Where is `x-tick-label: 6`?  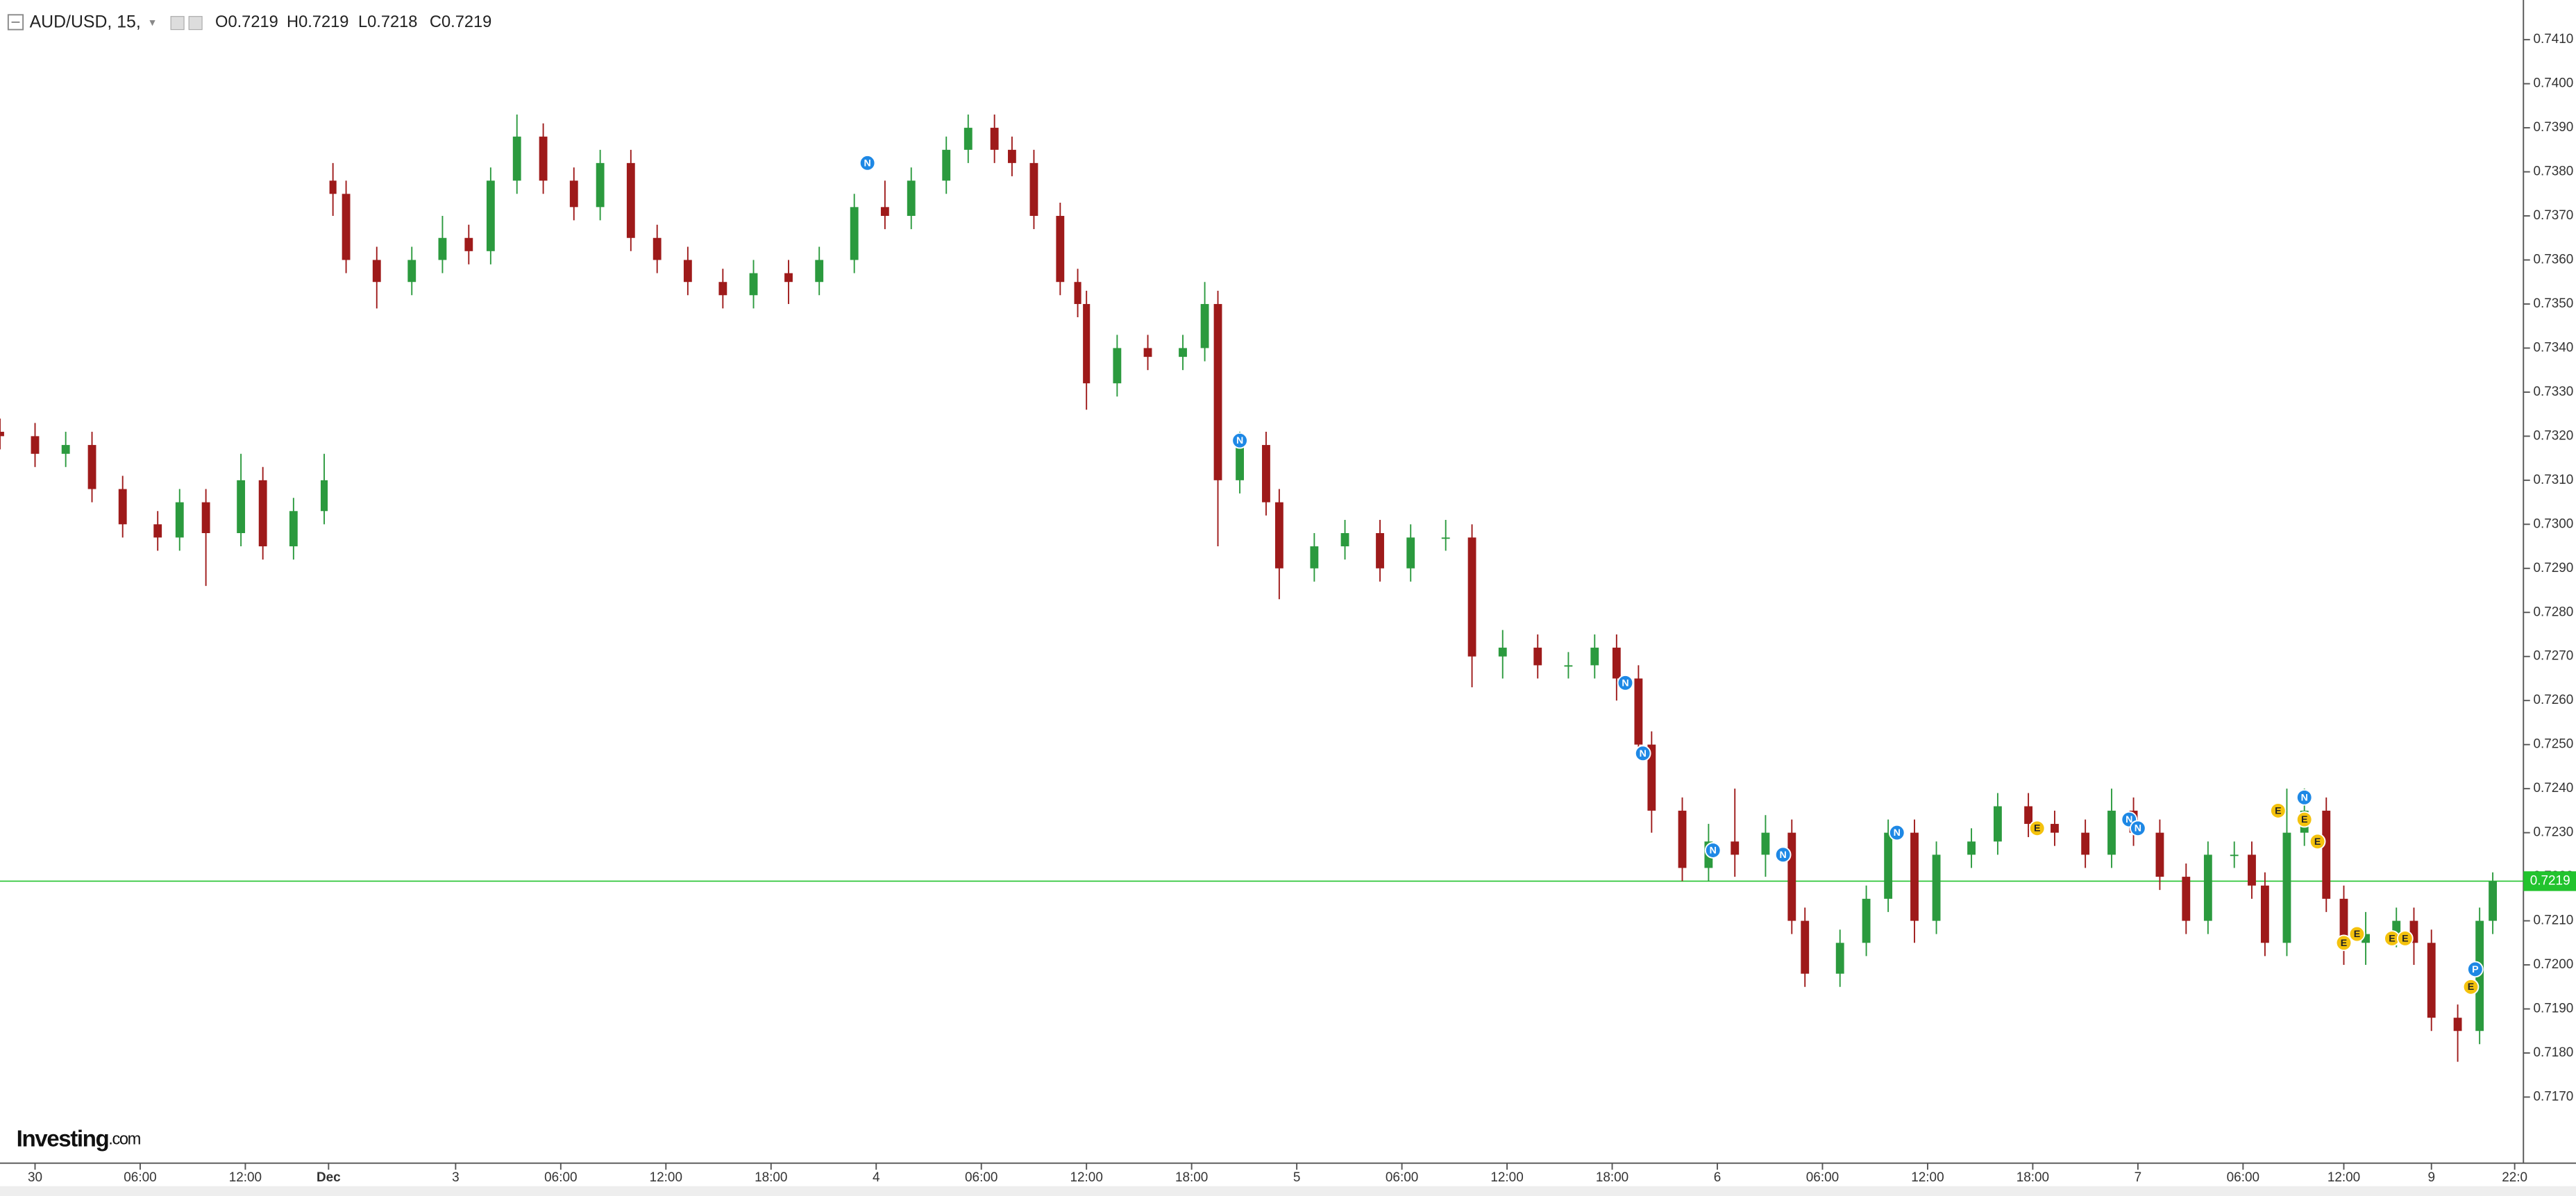 x-tick-label: 6 is located at coordinates (1717, 1178).